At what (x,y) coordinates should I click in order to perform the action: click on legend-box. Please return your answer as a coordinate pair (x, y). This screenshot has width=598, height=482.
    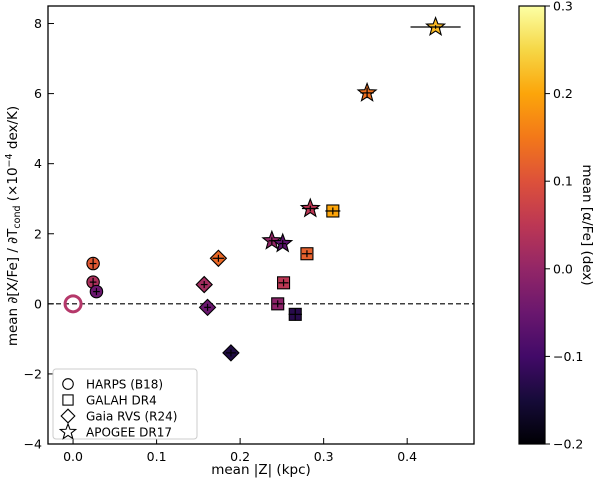
    Looking at the image, I should click on (125, 404).